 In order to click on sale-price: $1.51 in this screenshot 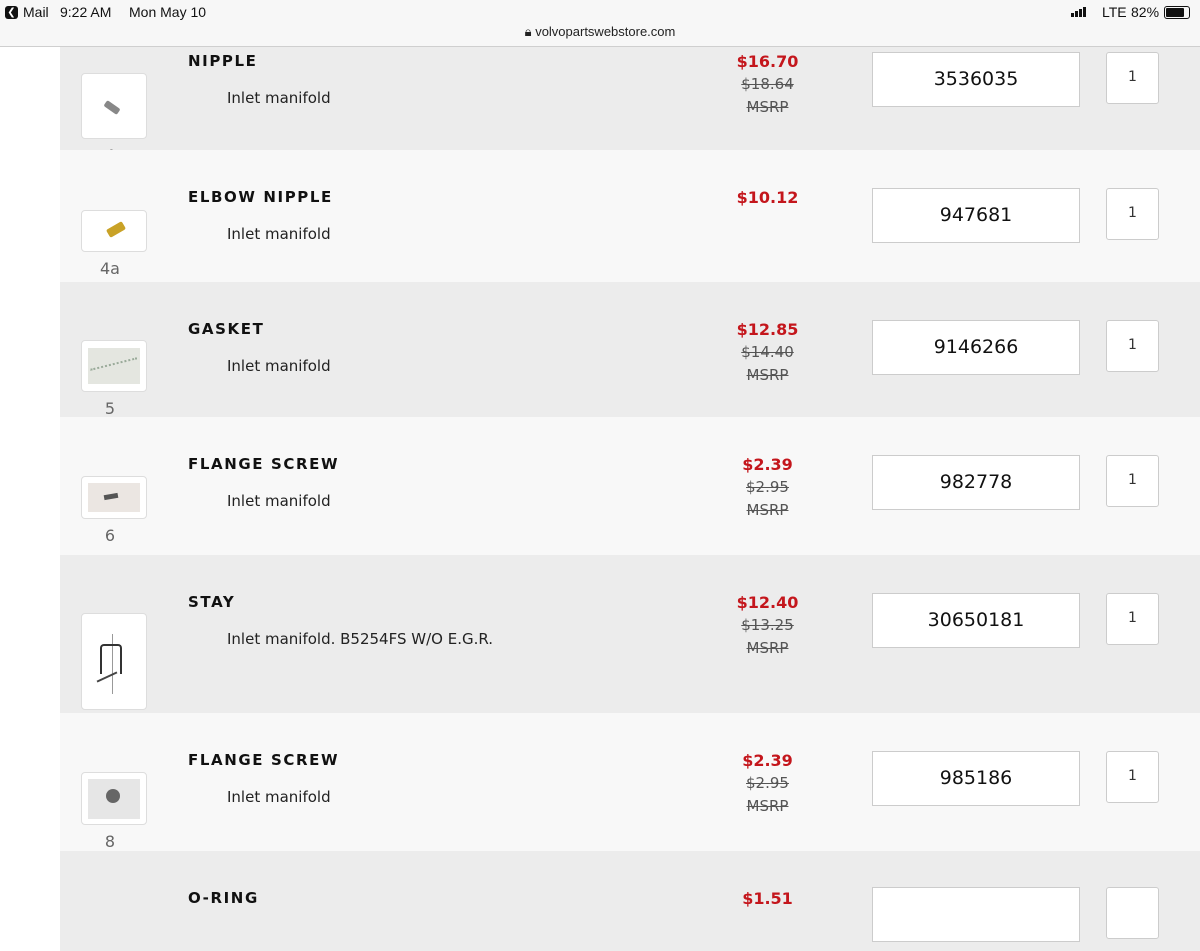, I will do `click(767, 898)`.